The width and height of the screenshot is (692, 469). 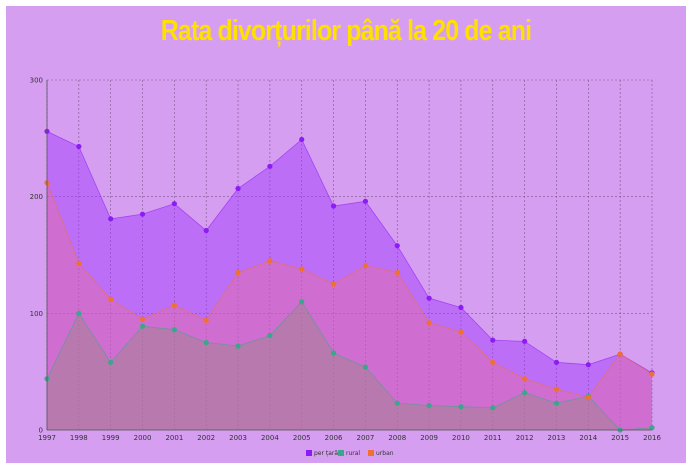 I want to click on x-tick-label: 2016, so click(x=652, y=438).